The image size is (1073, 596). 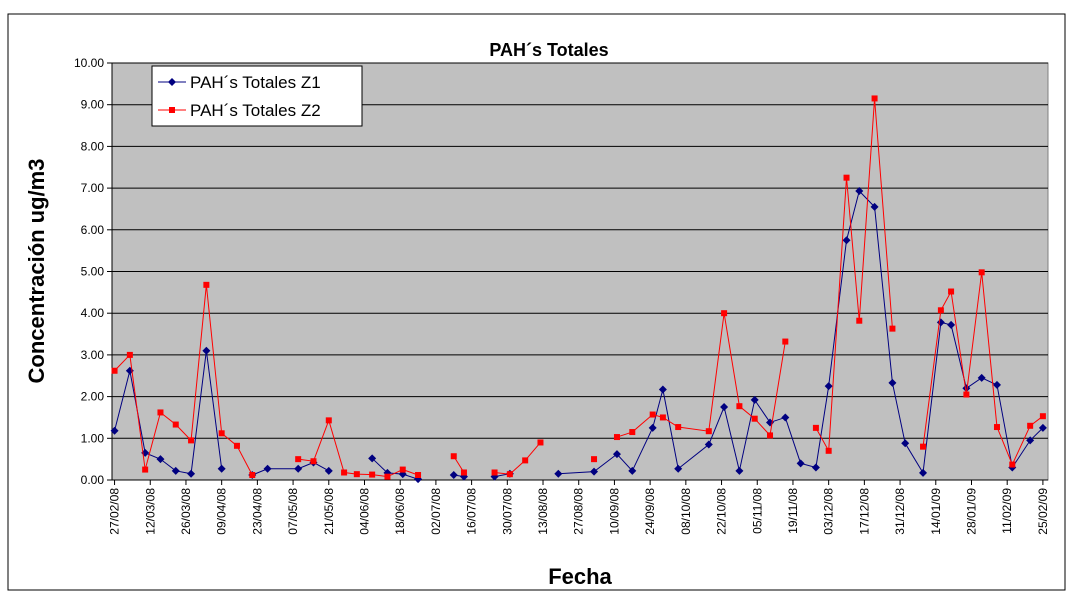 I want to click on x-tick-label: 04/06/08, so click(x=364, y=511).